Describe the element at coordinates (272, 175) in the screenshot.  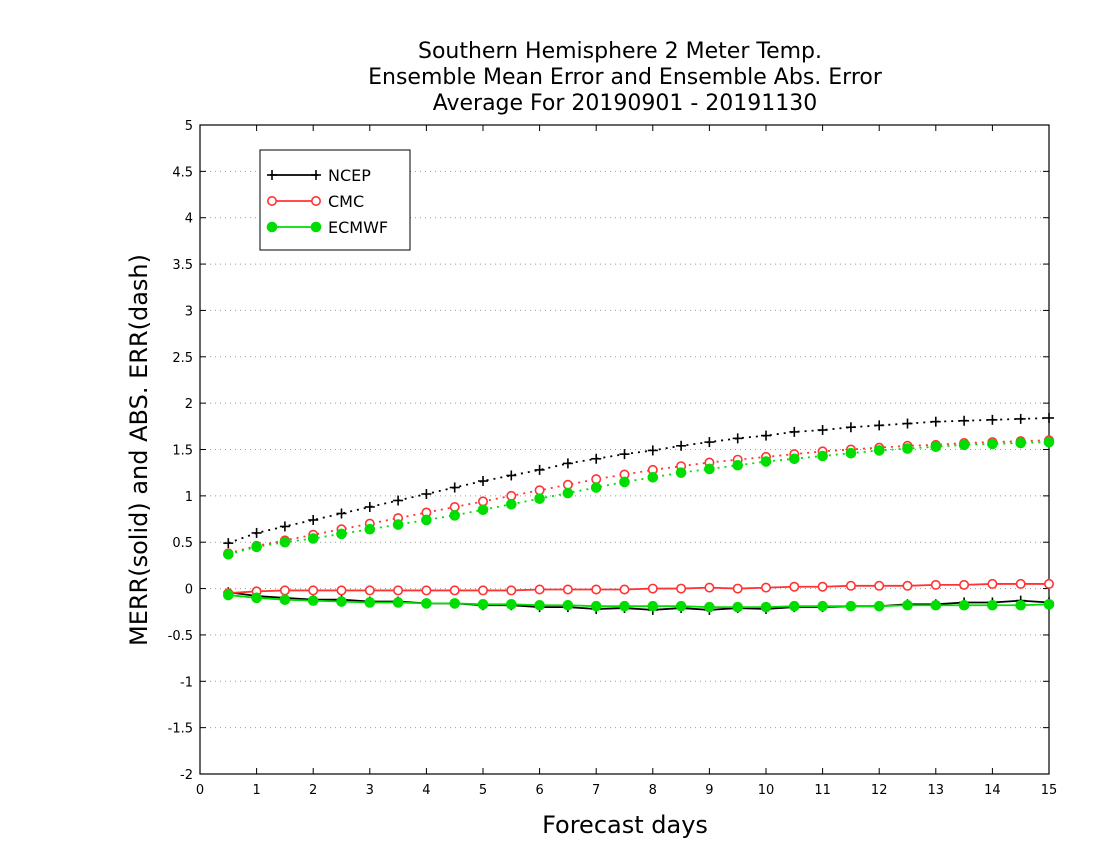
I see `legend-marker-left-ncep` at that location.